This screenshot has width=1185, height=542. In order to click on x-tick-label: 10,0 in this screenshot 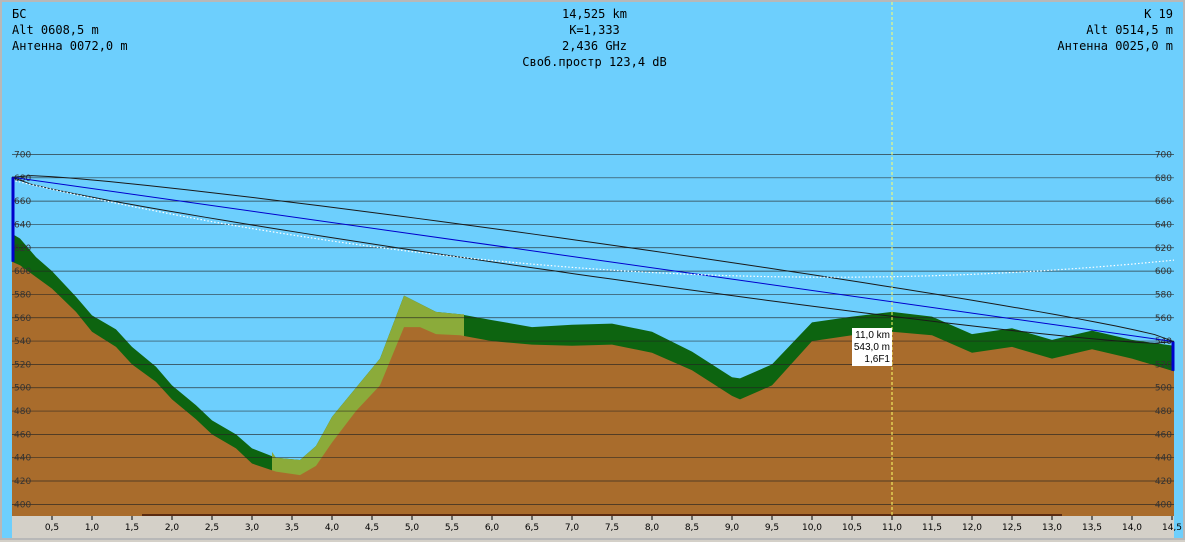, I will do `click(812, 528)`.